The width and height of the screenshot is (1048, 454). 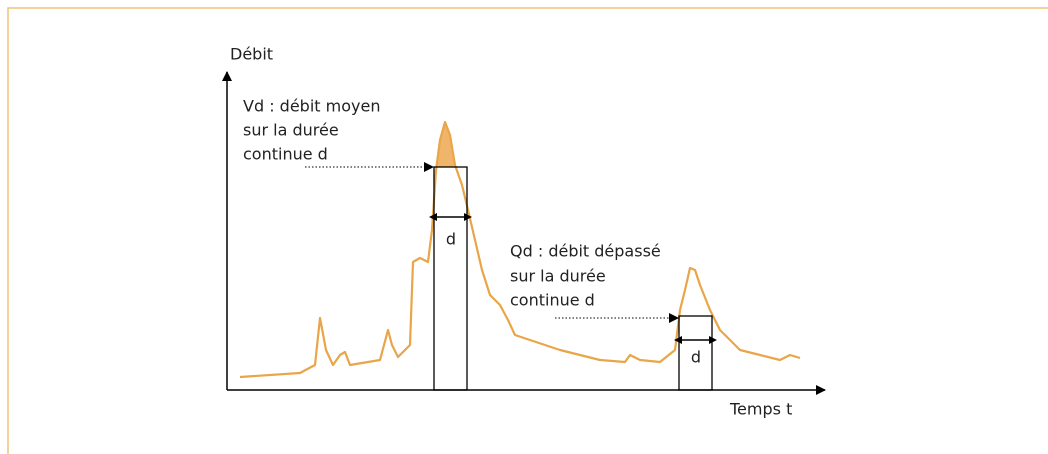 I want to click on annotation-line: Vd : débit moyen, so click(x=311, y=106).